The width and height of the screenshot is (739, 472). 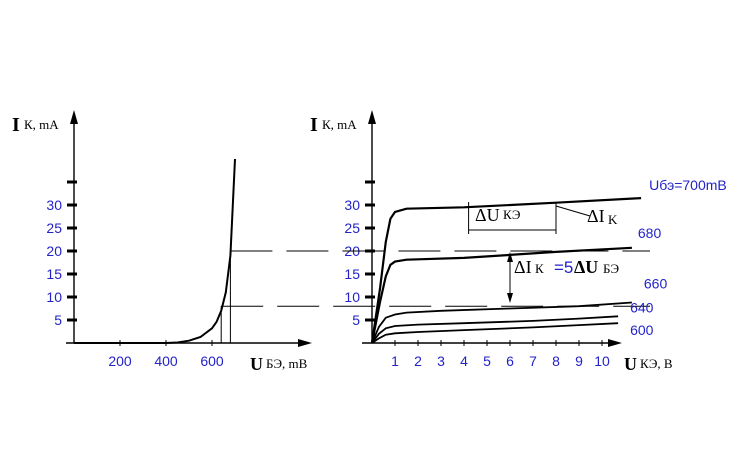 I want to click on delta-i-arrow, so click(x=510, y=277).